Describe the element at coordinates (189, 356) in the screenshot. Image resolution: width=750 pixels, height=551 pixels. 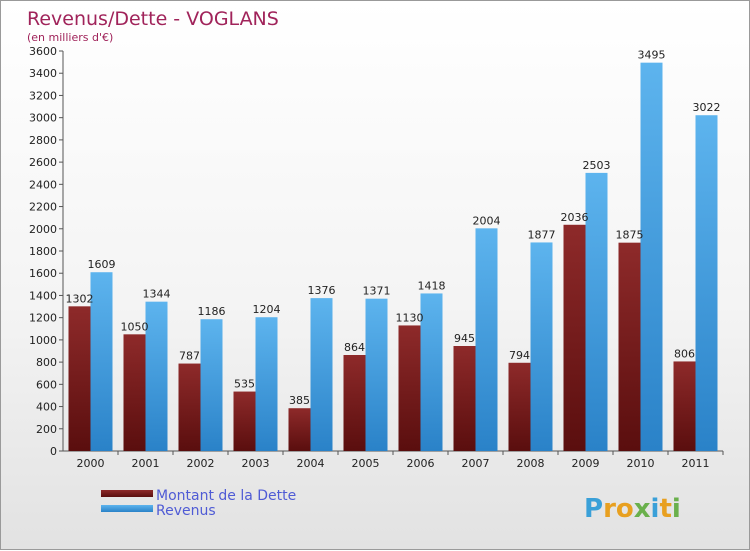
I see `data-label-dette: 787` at that location.